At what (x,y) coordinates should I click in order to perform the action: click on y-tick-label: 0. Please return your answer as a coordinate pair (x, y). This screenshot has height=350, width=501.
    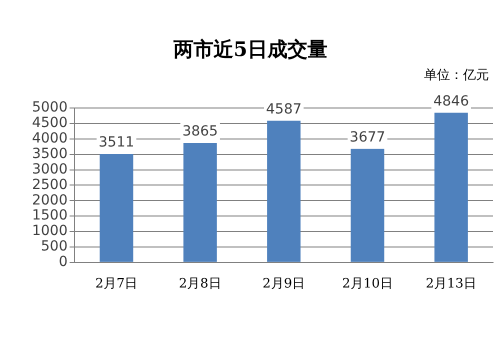
    Looking at the image, I should click on (63, 262).